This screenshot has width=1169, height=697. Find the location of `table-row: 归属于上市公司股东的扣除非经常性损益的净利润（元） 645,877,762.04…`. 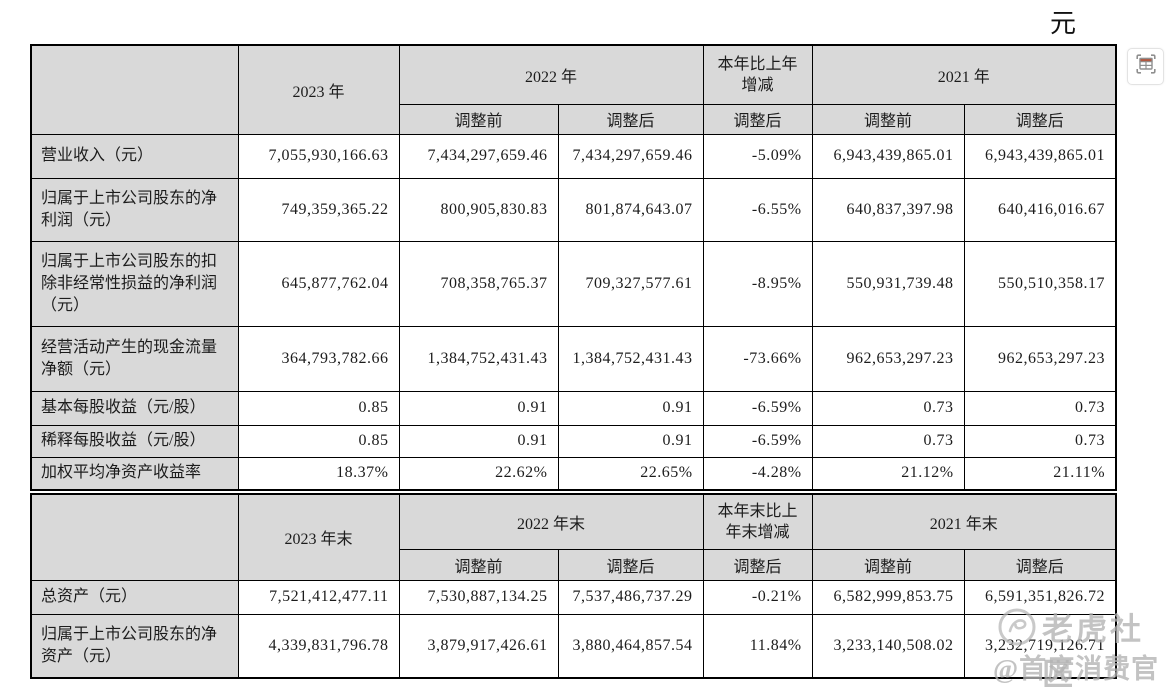

table-row: 归属于上市公司股东的扣除非经常性损益的净利润（元） 645,877,762.04… is located at coordinates (573, 283).